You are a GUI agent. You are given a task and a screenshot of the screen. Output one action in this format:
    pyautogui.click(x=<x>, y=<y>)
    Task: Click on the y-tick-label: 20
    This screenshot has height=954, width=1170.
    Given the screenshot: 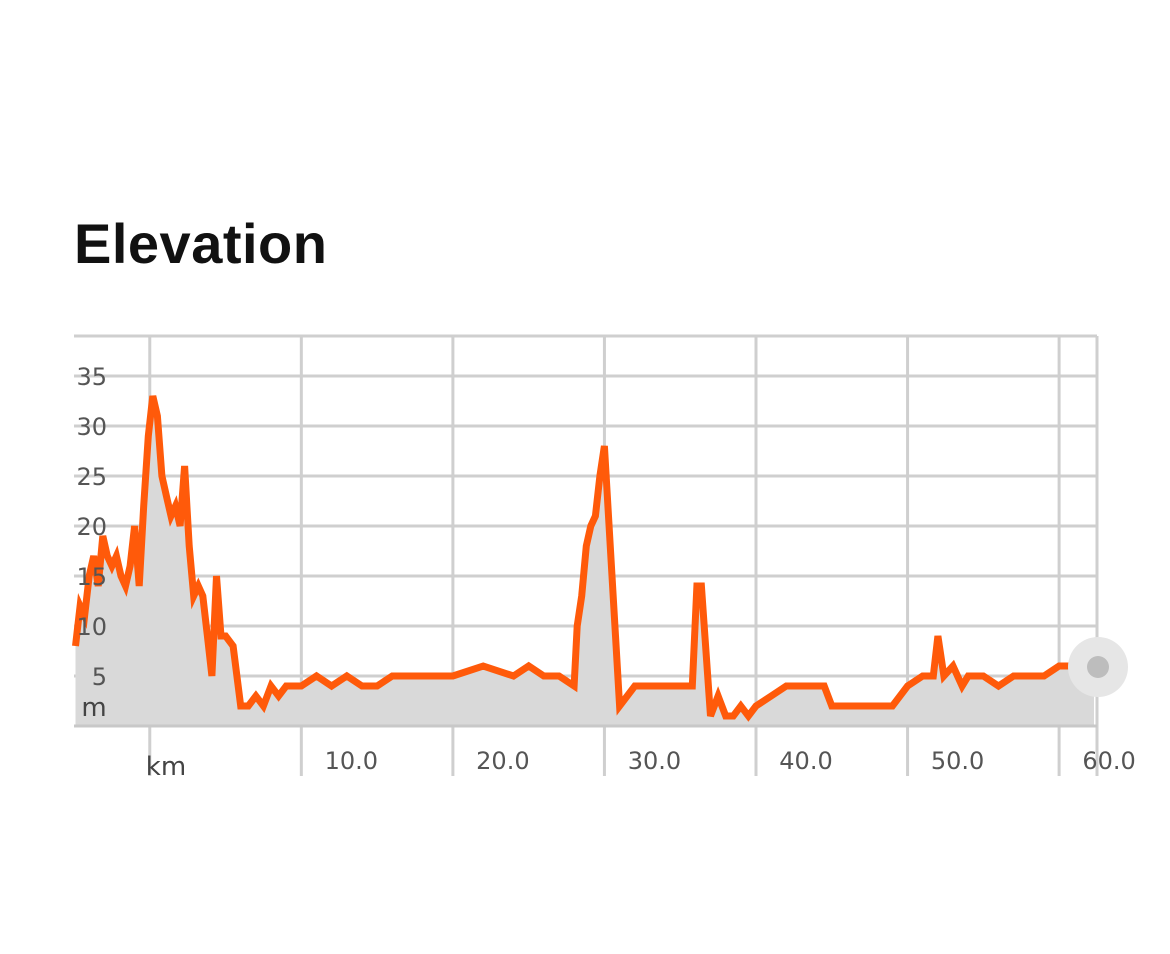 What is the action you would take?
    pyautogui.click(x=91, y=527)
    